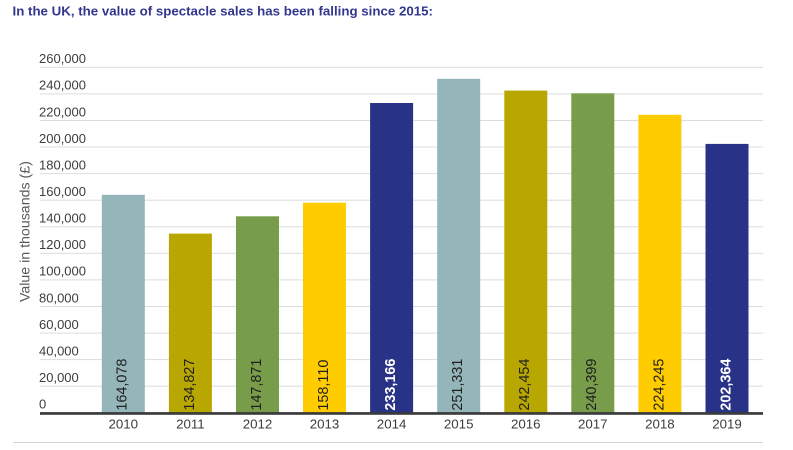 The image size is (793, 450). I want to click on svg-text: 134,827, so click(190, 385).